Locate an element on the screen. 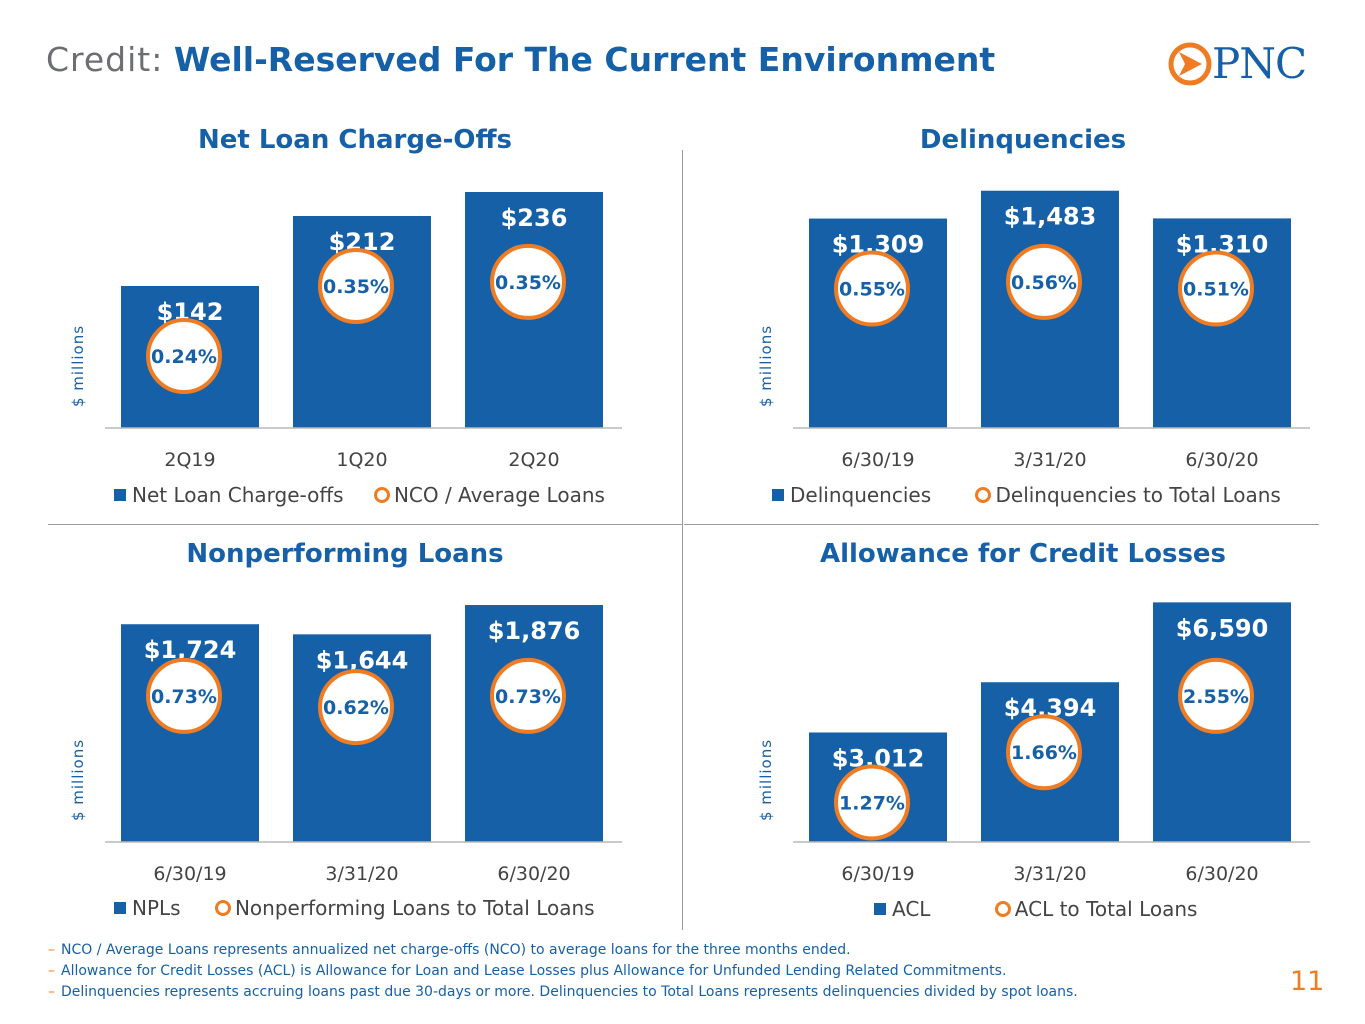  quadrant-divider-right is located at coordinates (1001, 524).